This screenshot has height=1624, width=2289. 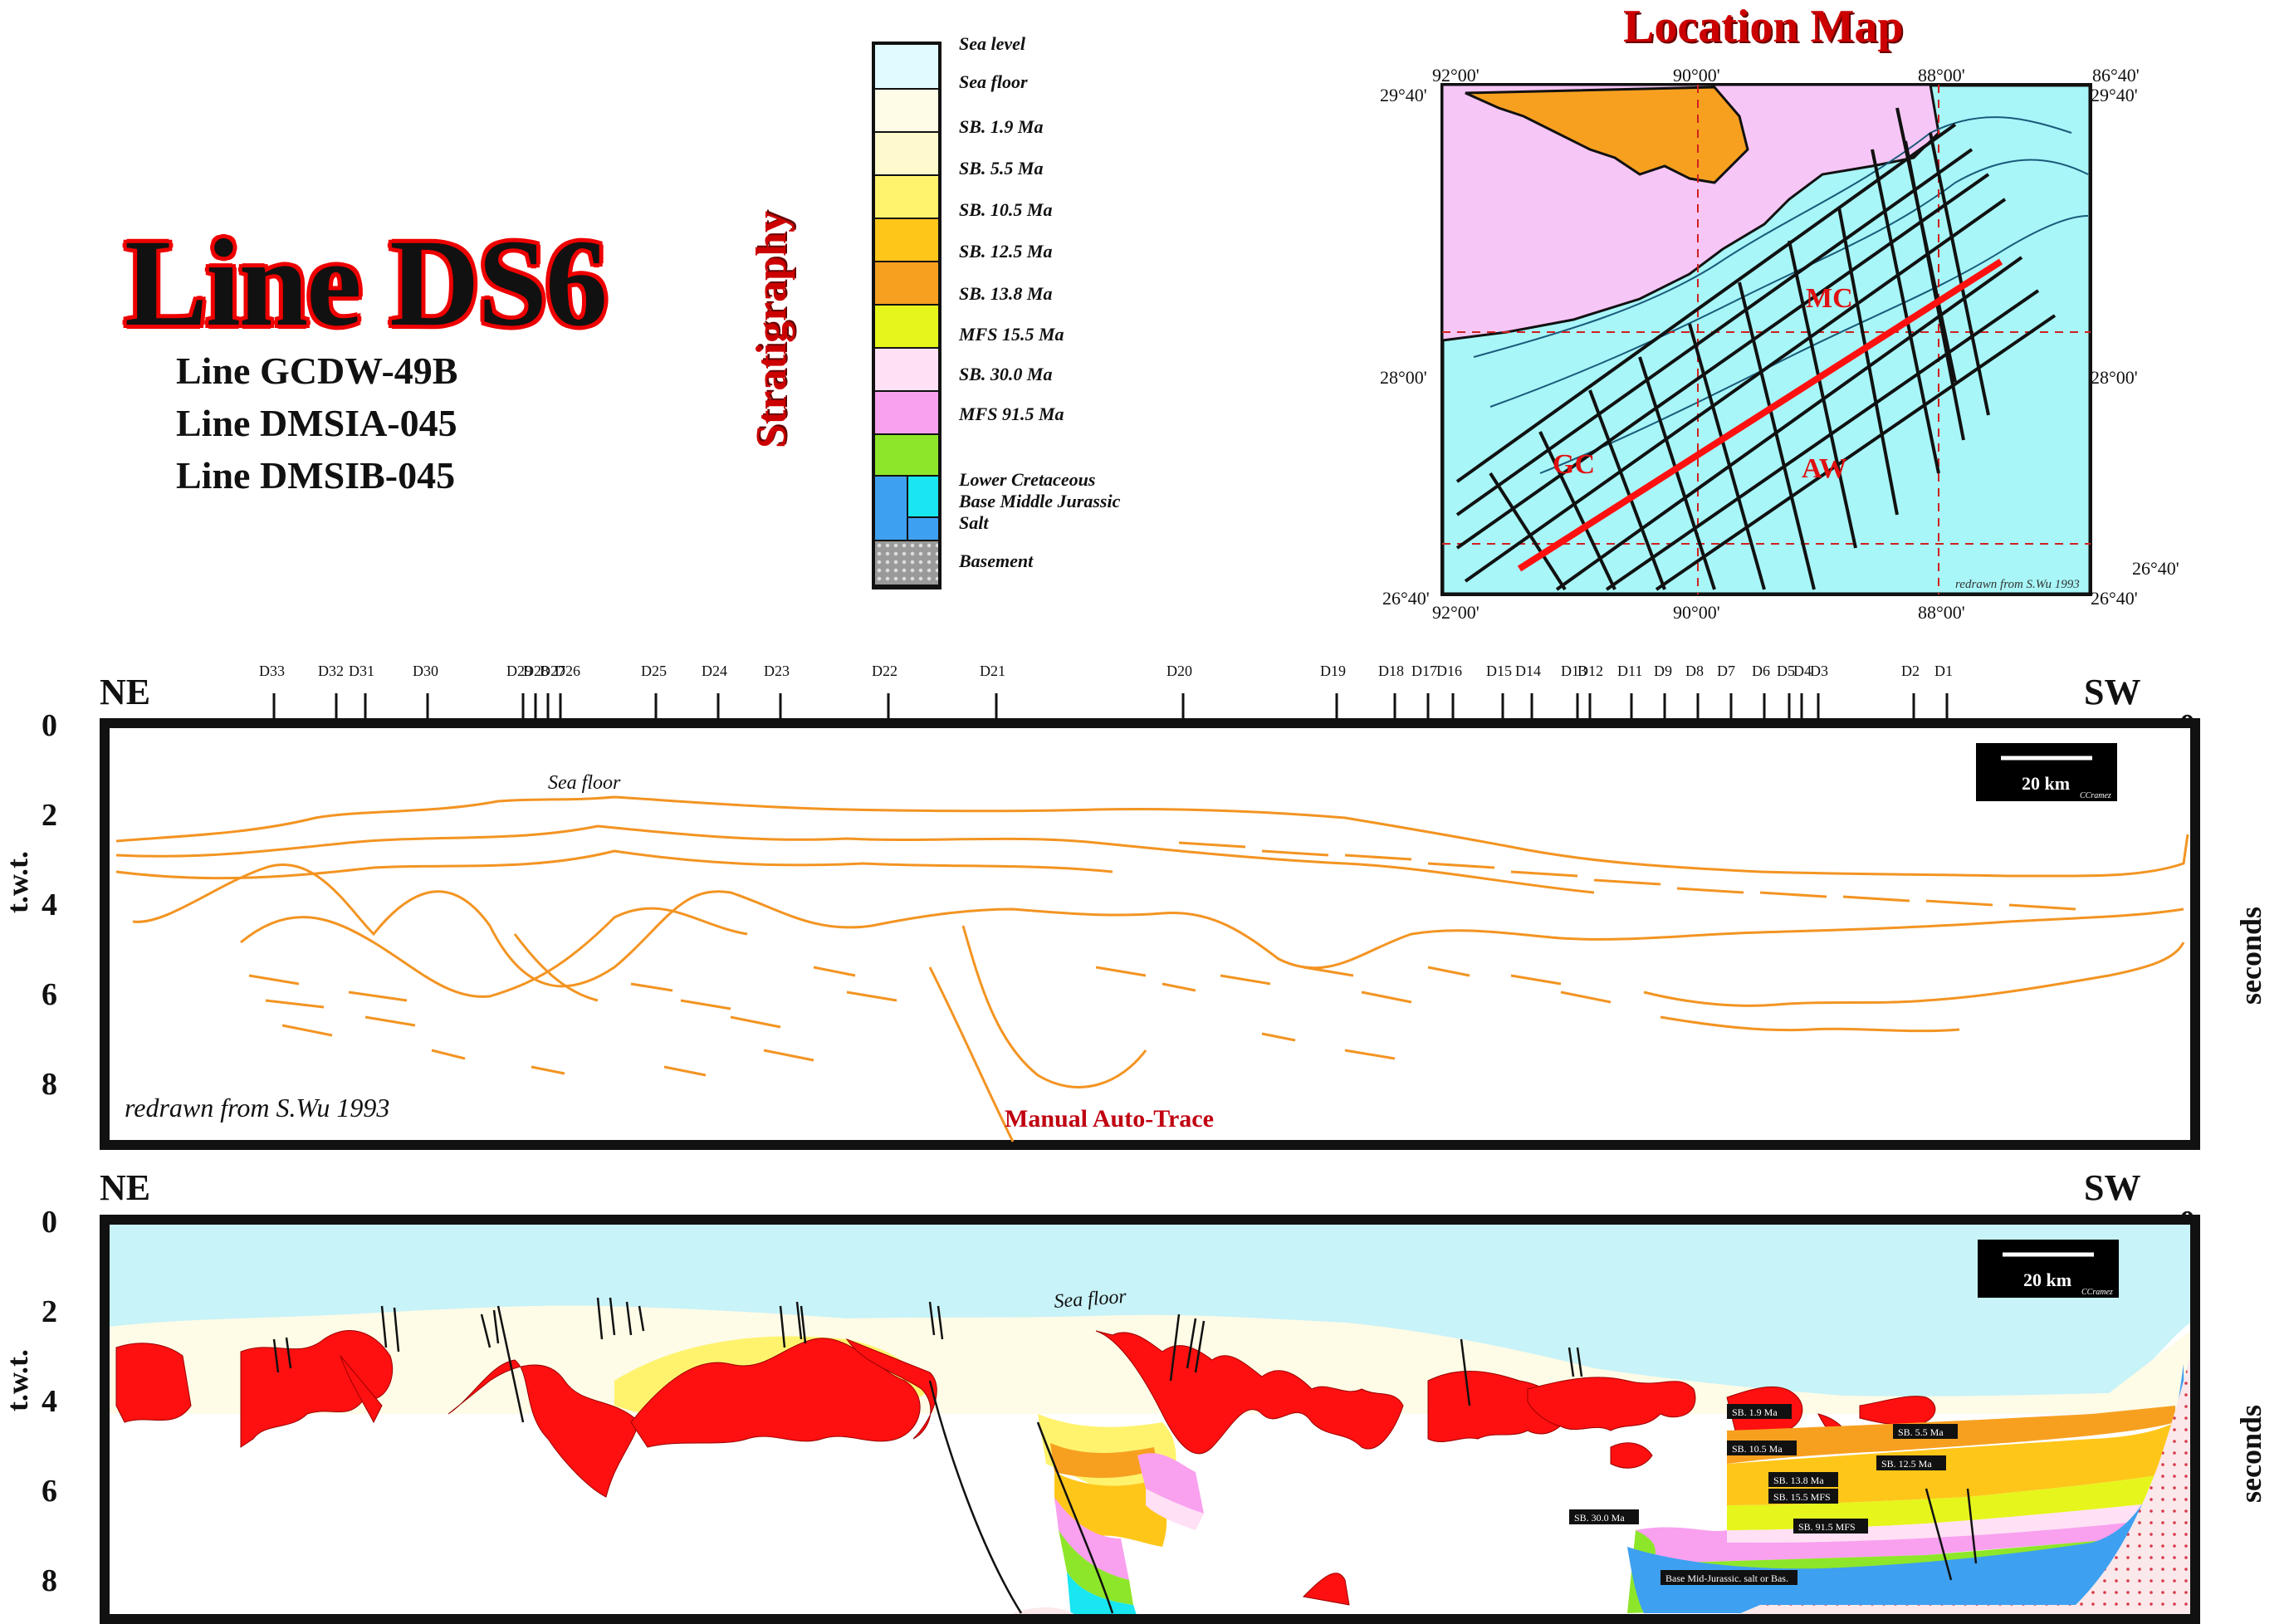 What do you see at coordinates (1449, 671) in the screenshot?
I see `well-label: D16` at bounding box center [1449, 671].